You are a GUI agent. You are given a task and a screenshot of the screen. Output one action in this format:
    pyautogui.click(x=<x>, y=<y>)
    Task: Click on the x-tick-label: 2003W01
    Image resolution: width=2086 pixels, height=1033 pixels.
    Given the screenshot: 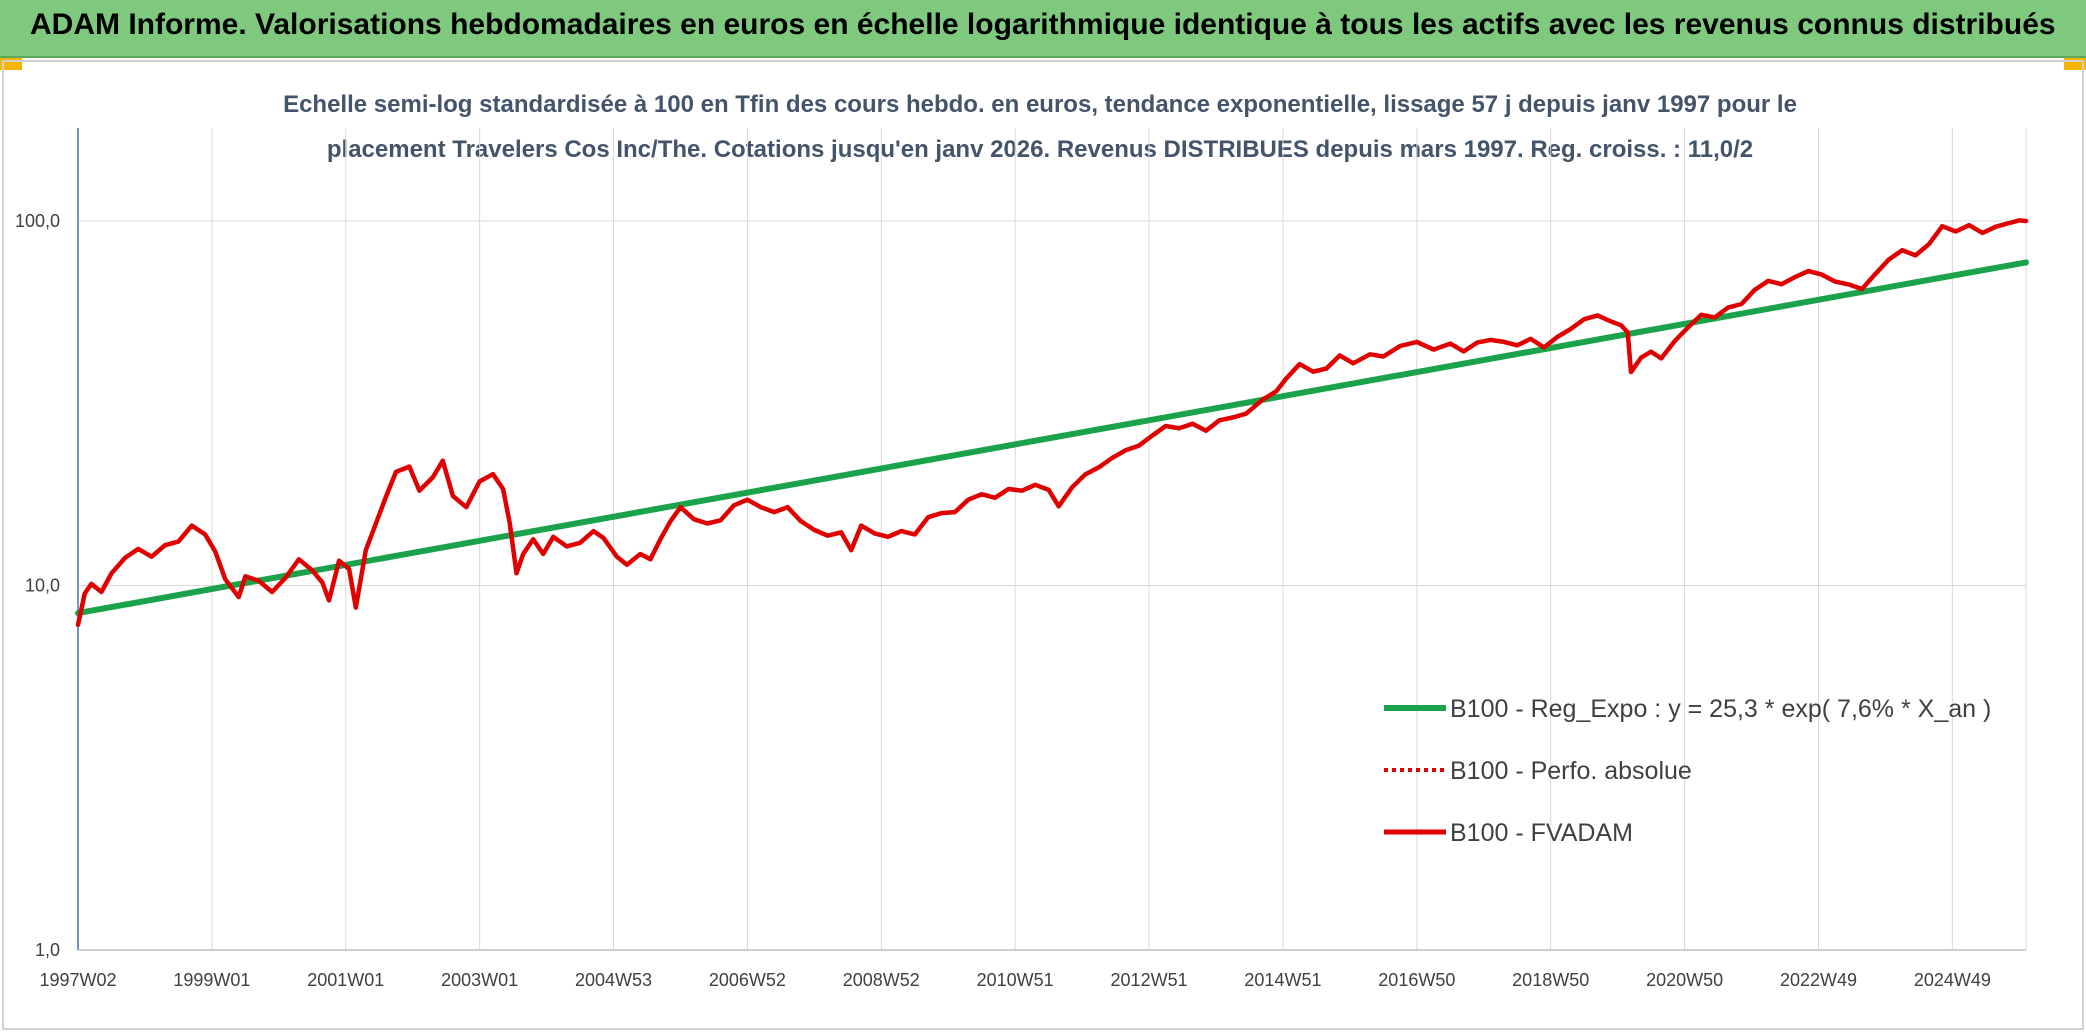 What is the action you would take?
    pyautogui.click(x=479, y=980)
    